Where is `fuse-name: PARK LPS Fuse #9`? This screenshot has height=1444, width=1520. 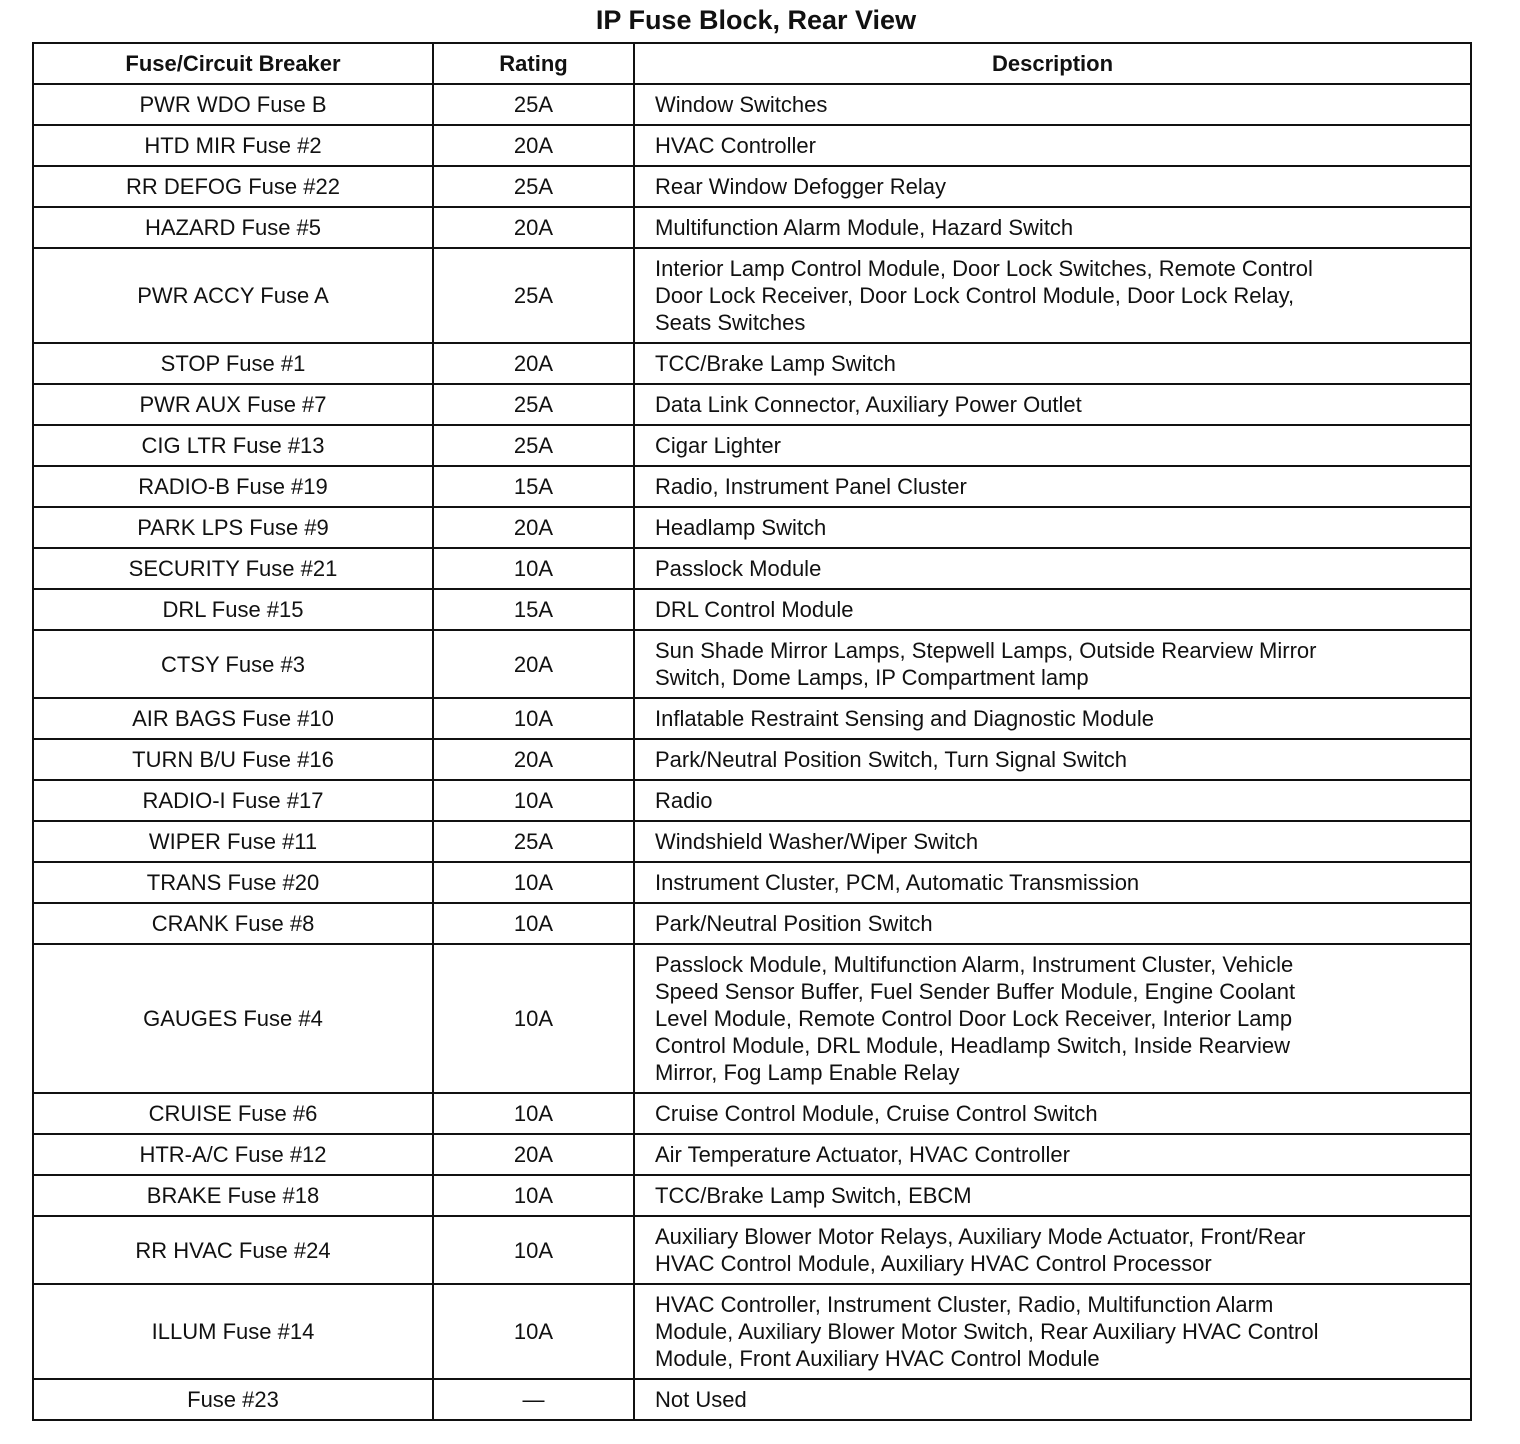 fuse-name: PARK LPS Fuse #9 is located at coordinates (233, 527).